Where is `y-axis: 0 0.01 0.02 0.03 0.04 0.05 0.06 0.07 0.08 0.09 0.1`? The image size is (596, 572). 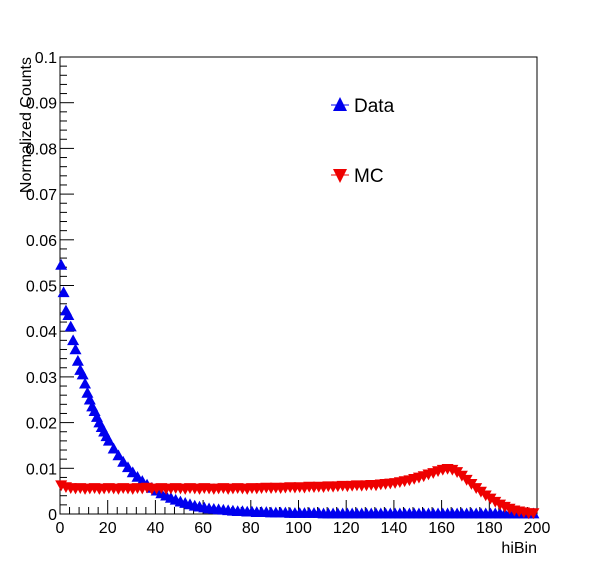 y-axis: 0 0.01 0.02 0.03 0.04 0.05 0.06 0.07 0.08 0.09 0.1 is located at coordinates (50, 287).